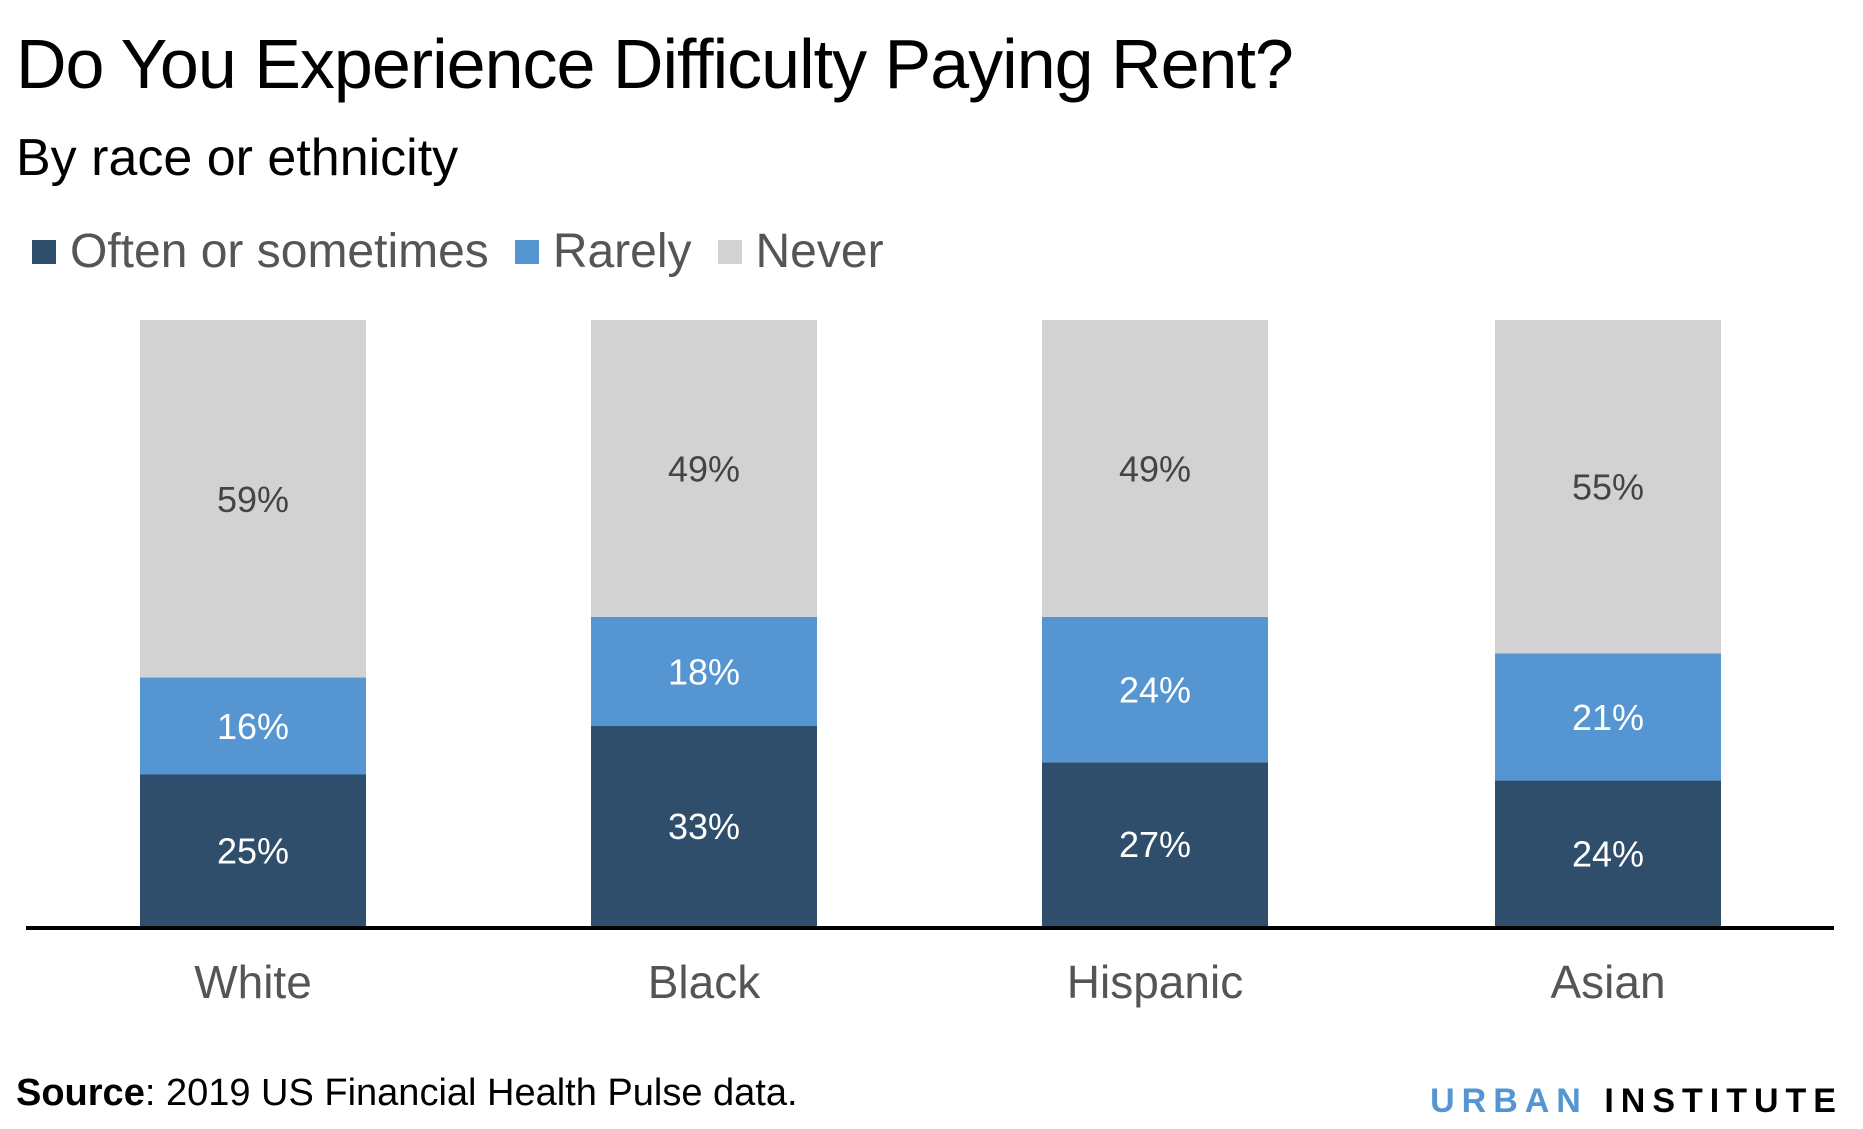  What do you see at coordinates (471, 1093) in the screenshot?
I see `source-text: : 2019 US Financial Health Pulse data.` at bounding box center [471, 1093].